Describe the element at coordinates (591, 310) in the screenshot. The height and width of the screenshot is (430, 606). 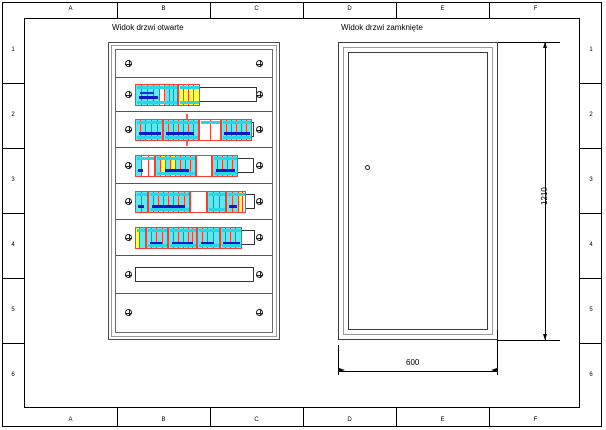
I see `zone-label-right-5: 5` at that location.